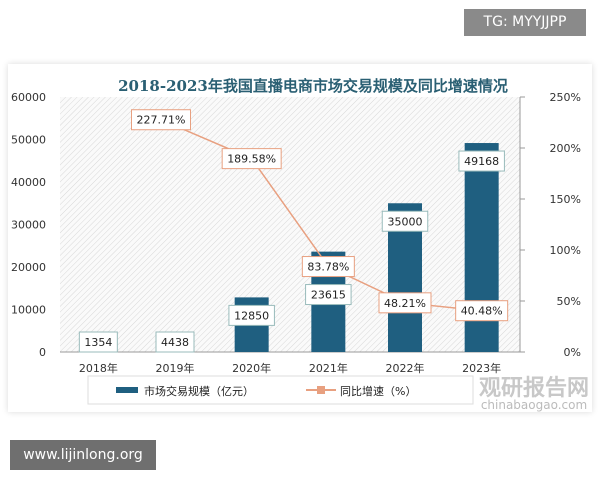  I want to click on right-axis-tick: 250%, so click(565, 97).